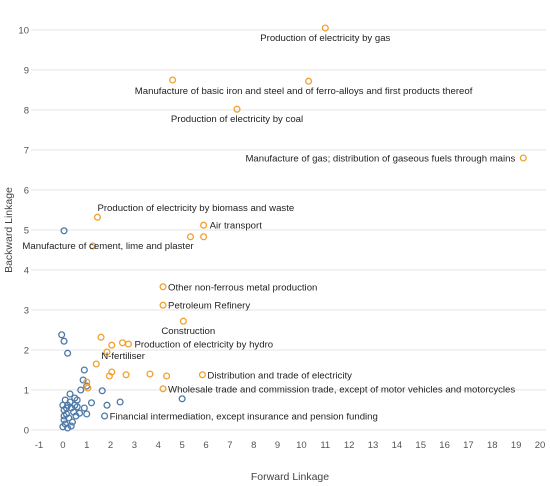  What do you see at coordinates (349, 445) in the screenshot?
I see `x-tick-label: 12` at bounding box center [349, 445].